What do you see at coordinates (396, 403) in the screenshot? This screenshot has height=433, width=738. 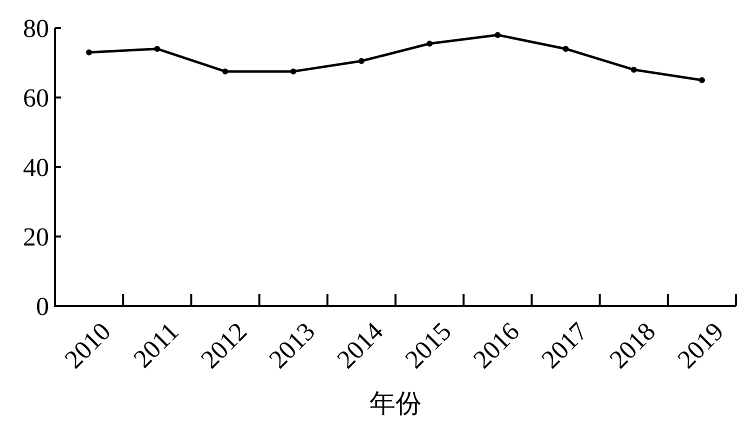 I see `x-axis-title: 年份` at bounding box center [396, 403].